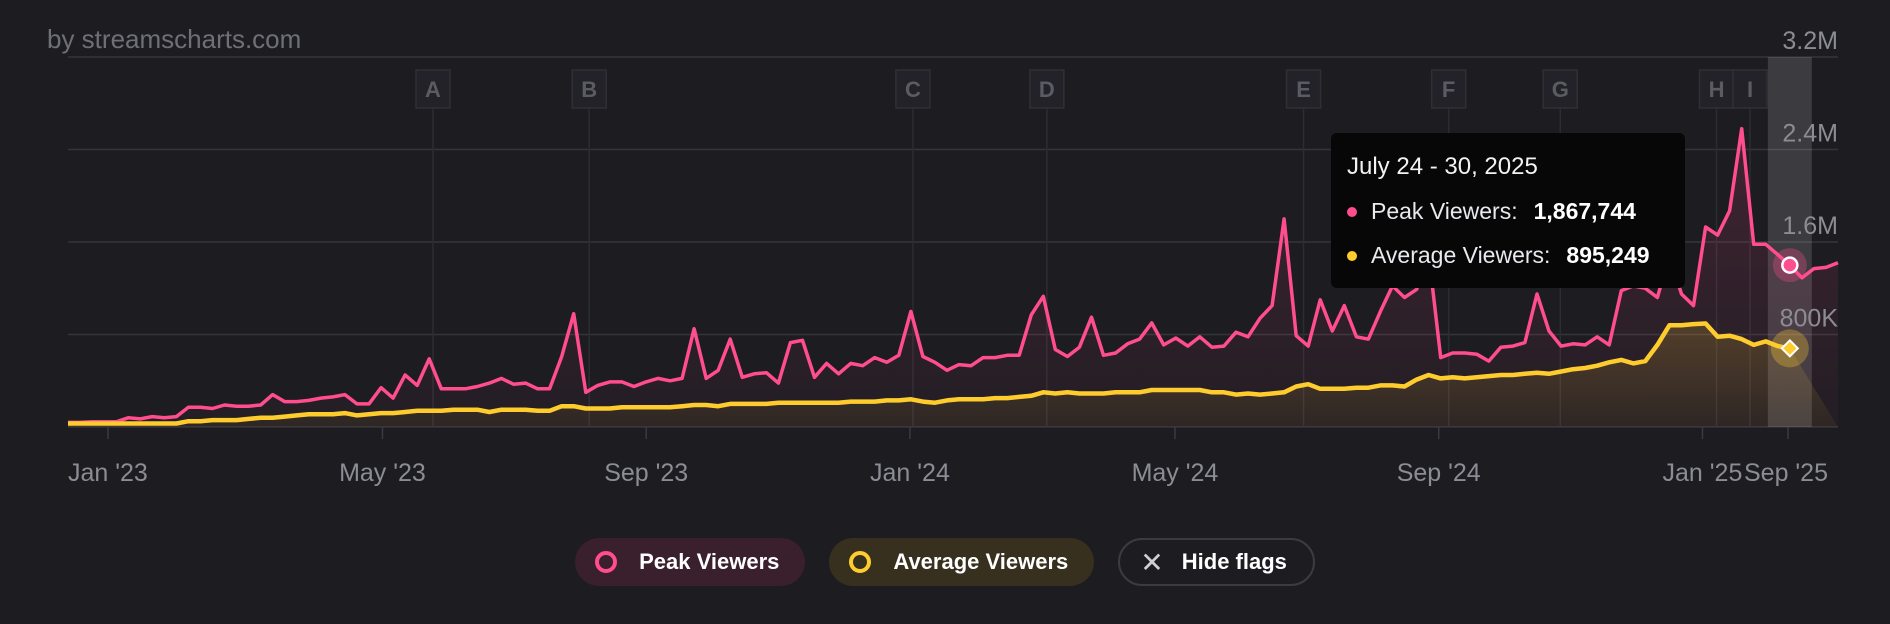 The image size is (1890, 624). I want to click on tooltip-peak-label: Peak Viewers:, so click(1444, 211).